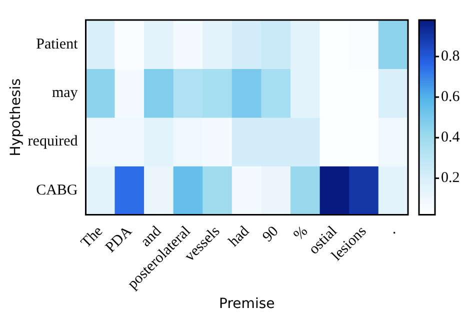 Image resolution: width=474 pixels, height=321 pixels. I want to click on y-axis-title: Hypothesis, so click(16, 117).